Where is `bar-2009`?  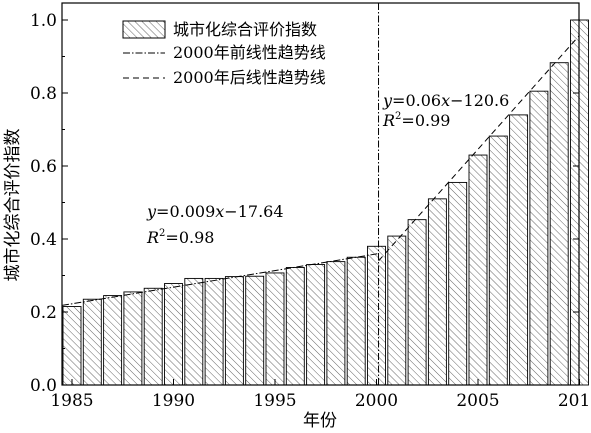
bar-2009 is located at coordinates (559, 224).